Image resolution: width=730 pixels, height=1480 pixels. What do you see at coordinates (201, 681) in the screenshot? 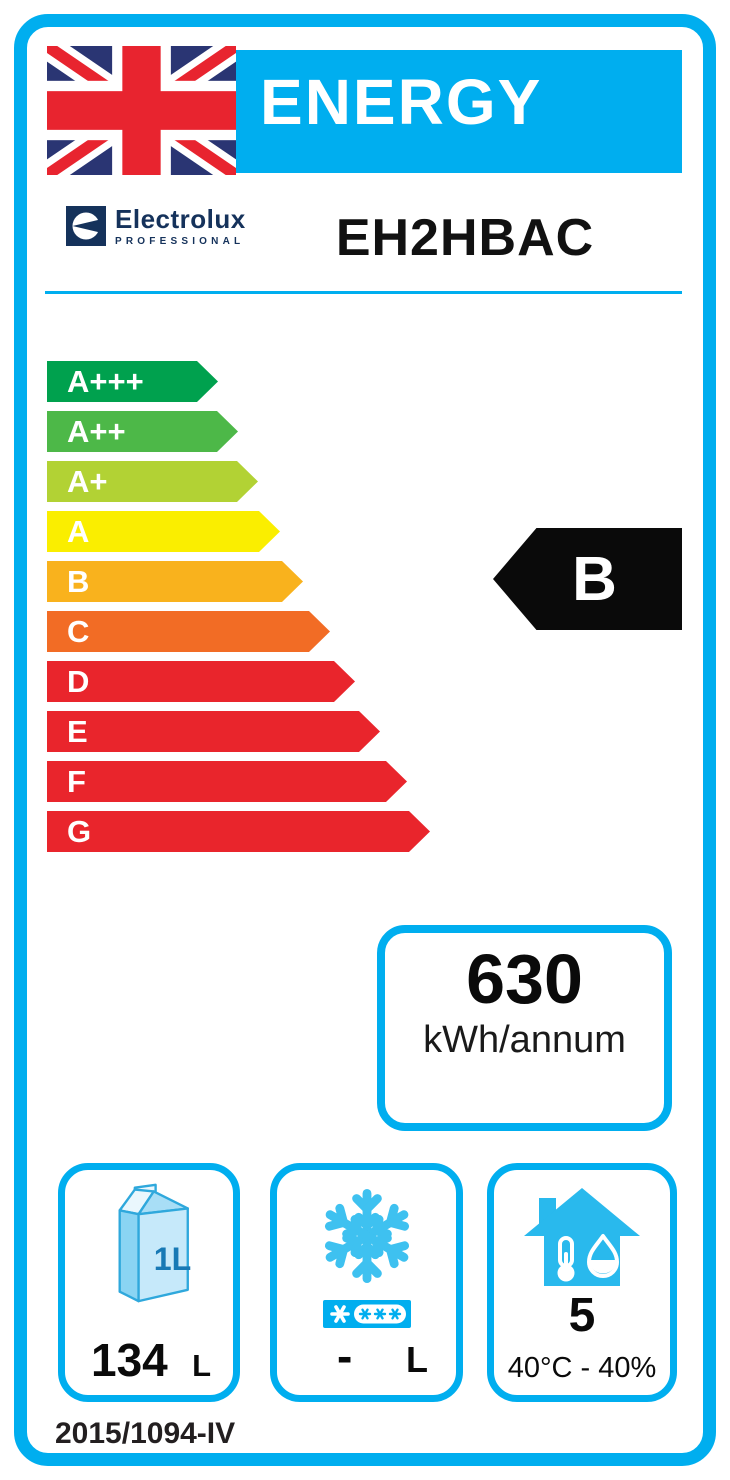
I see `energy-scale-arrow: D` at bounding box center [201, 681].